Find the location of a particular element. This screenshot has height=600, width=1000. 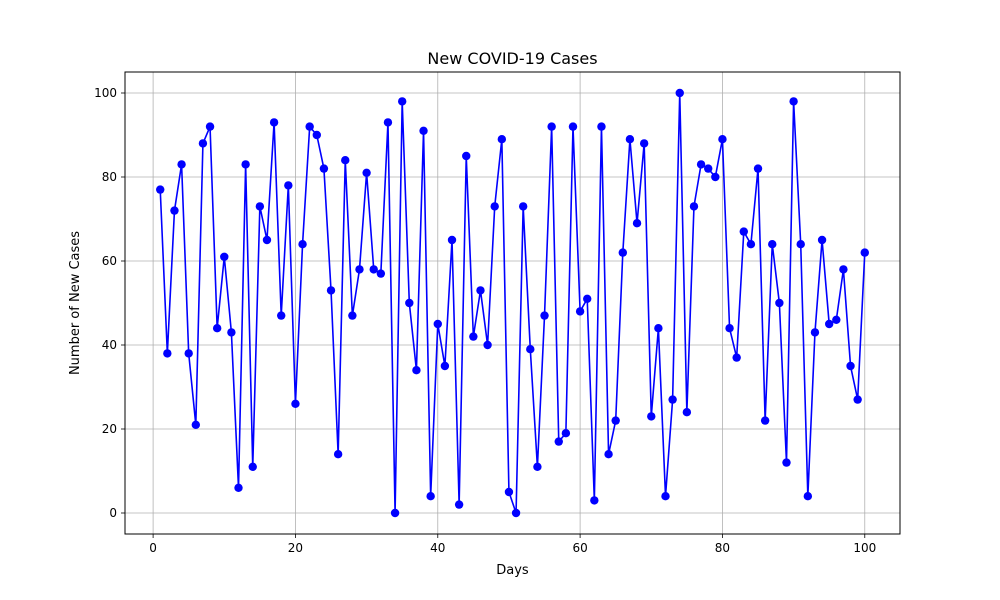

y-tick-label: 60 is located at coordinates (109, 261).